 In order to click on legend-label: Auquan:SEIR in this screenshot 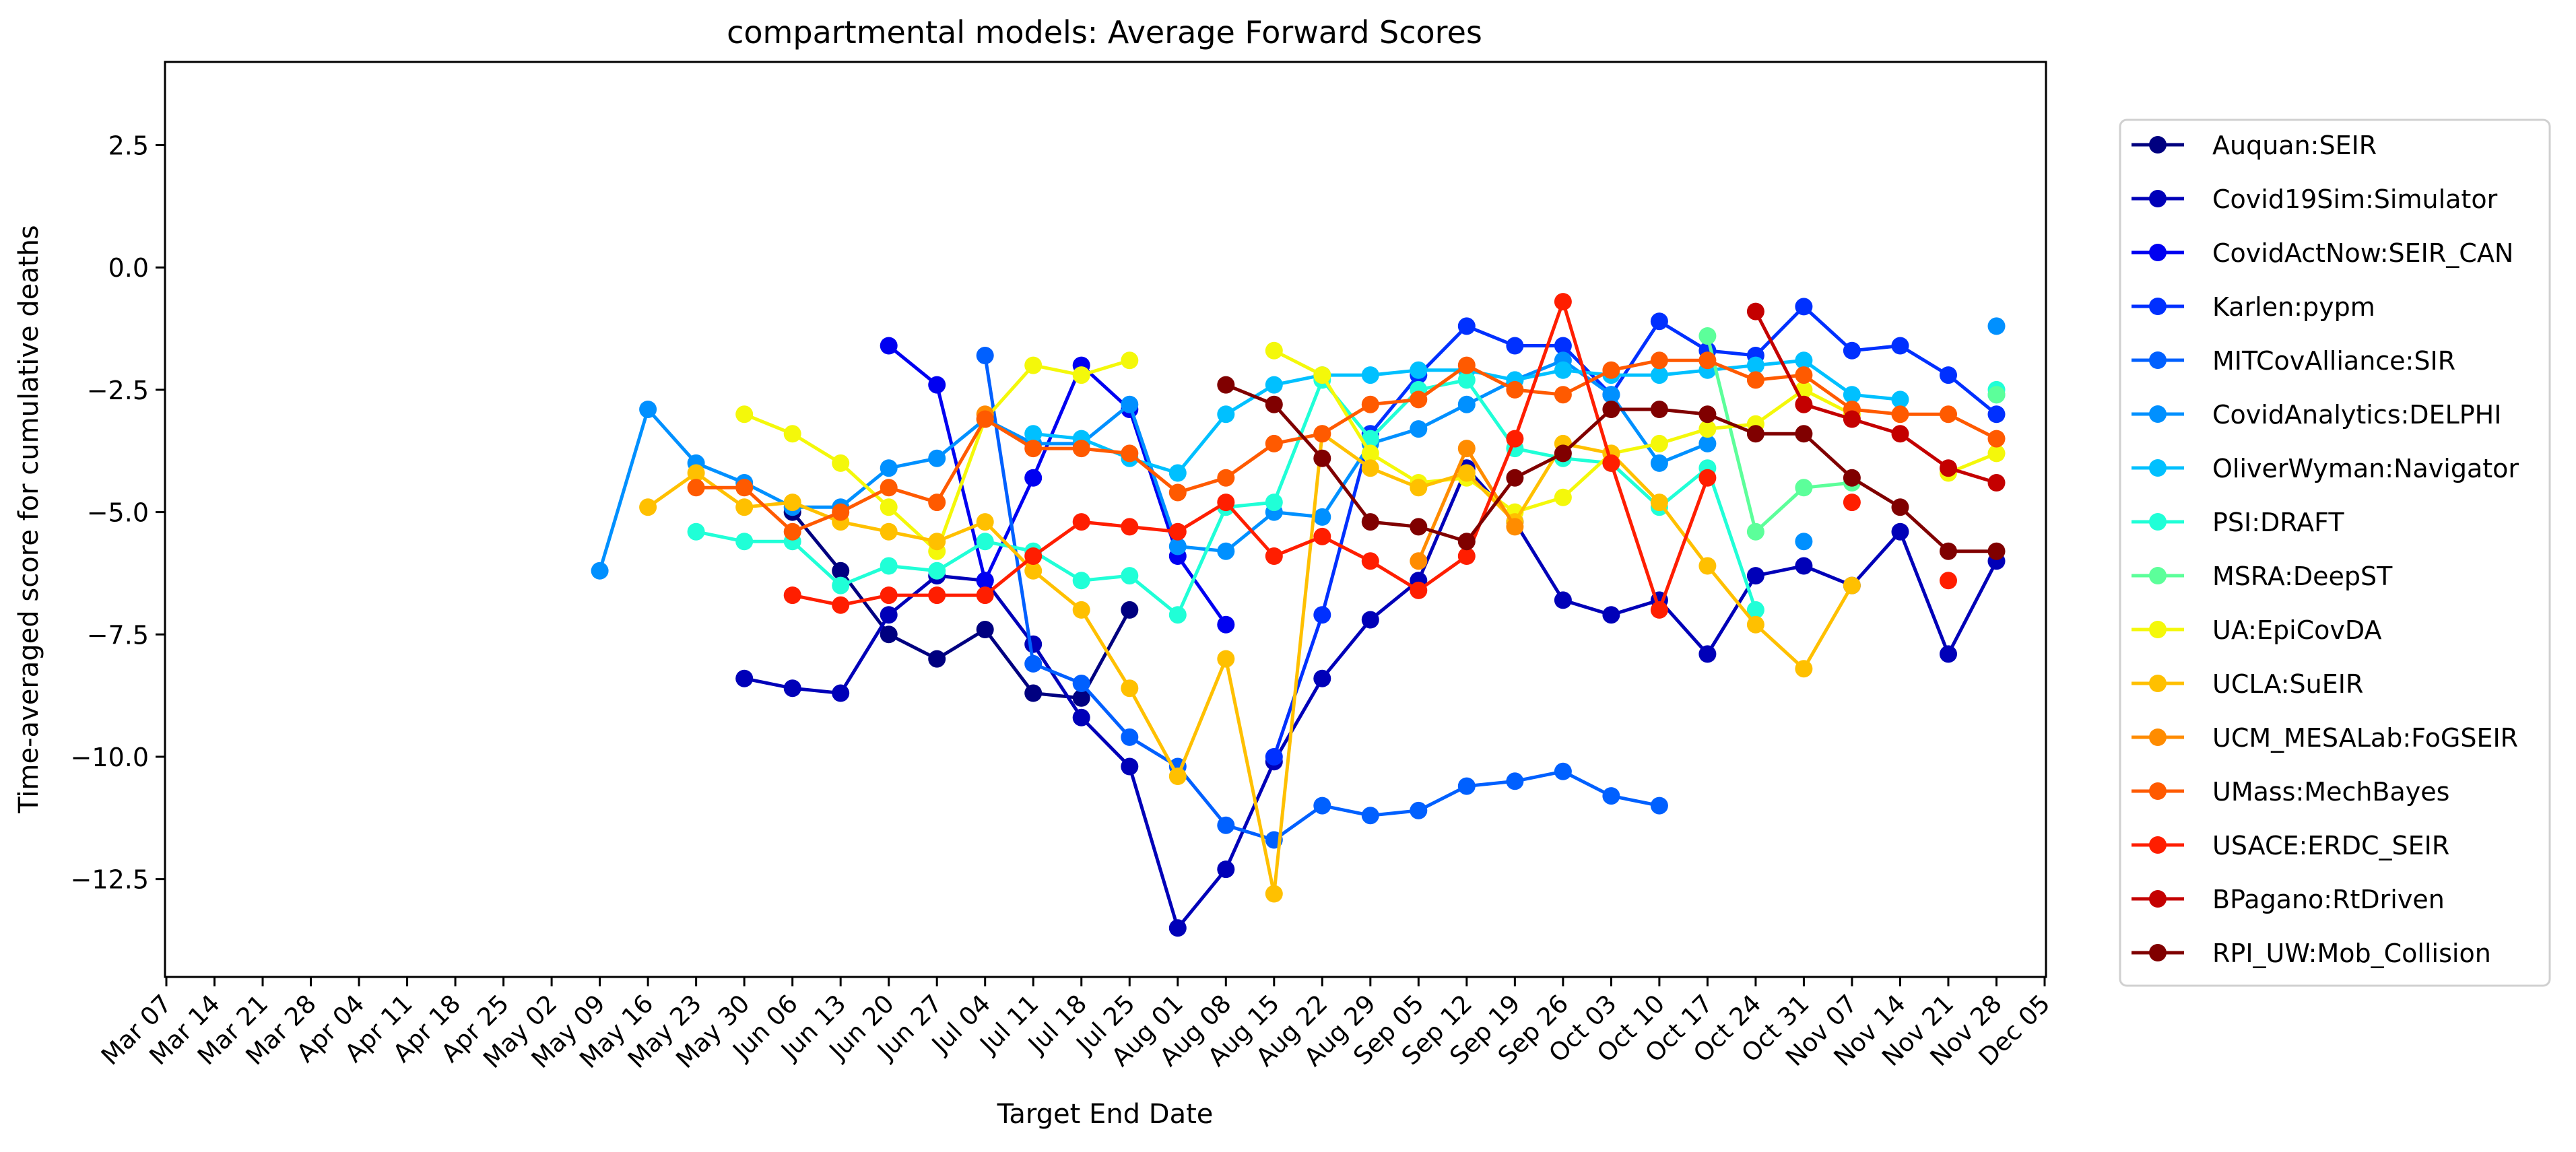, I will do `click(2294, 145)`.